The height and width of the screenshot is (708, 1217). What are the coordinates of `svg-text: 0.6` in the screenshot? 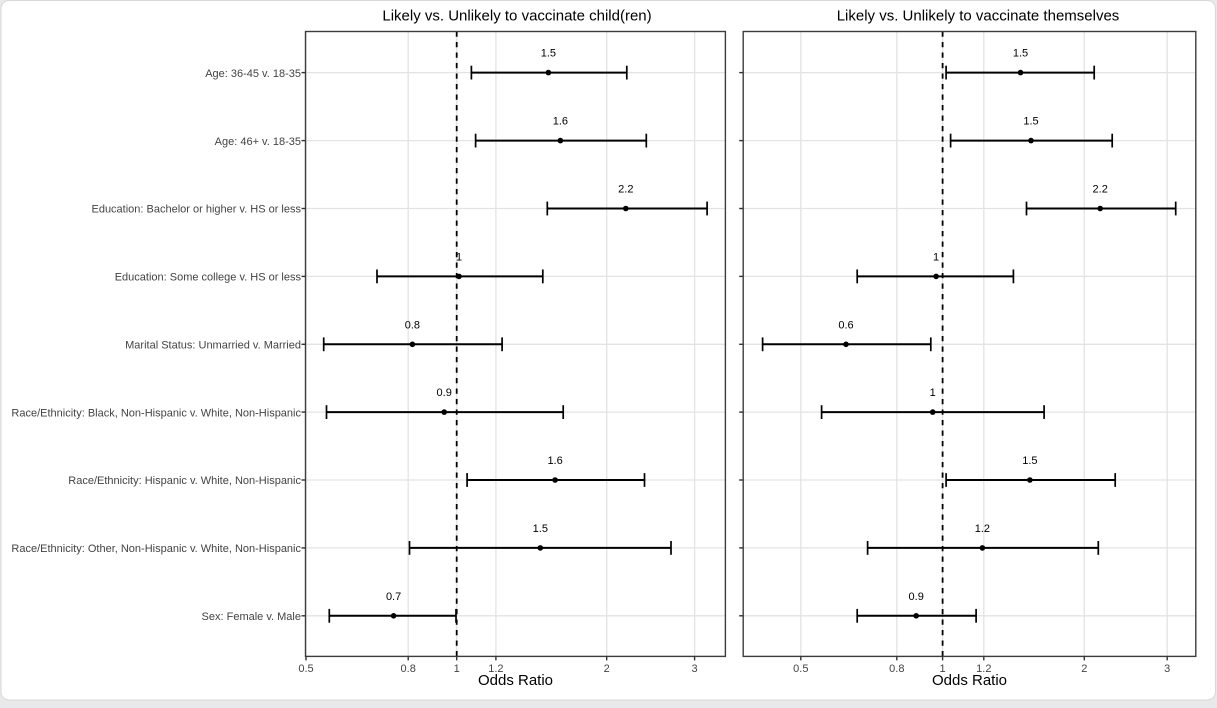 It's located at (845, 325).